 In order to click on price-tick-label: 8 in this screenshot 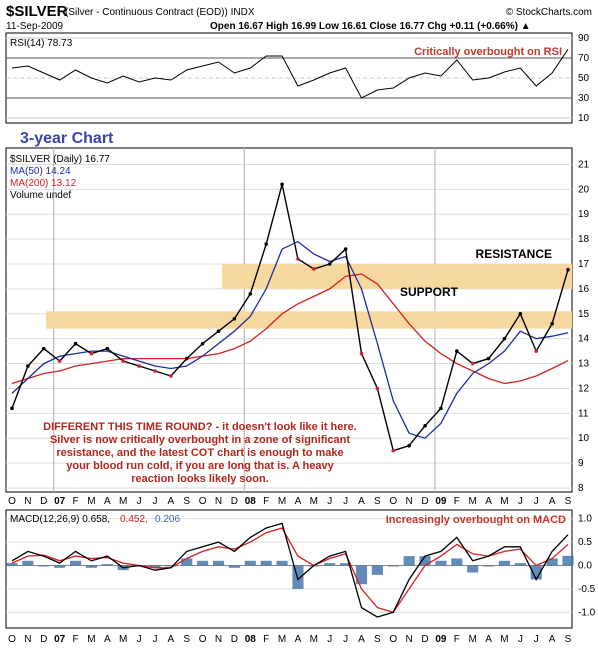, I will do `click(581, 488)`.